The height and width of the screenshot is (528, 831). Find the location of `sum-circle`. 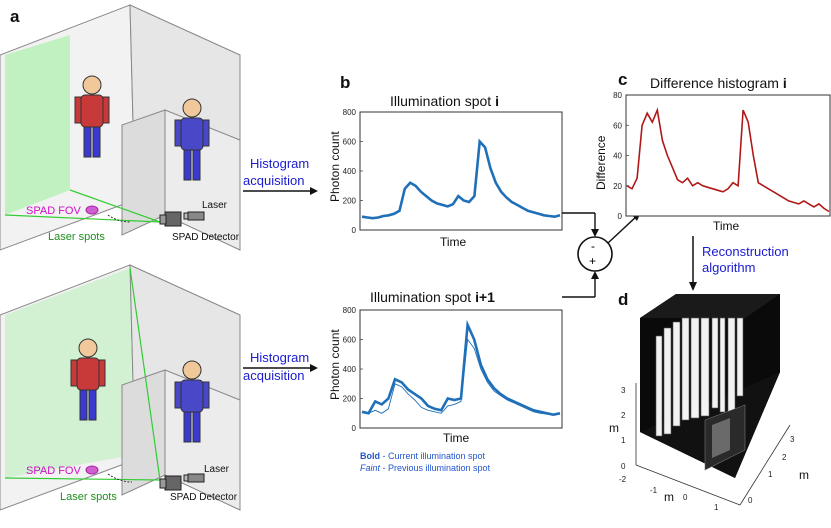

sum-circle is located at coordinates (595, 254).